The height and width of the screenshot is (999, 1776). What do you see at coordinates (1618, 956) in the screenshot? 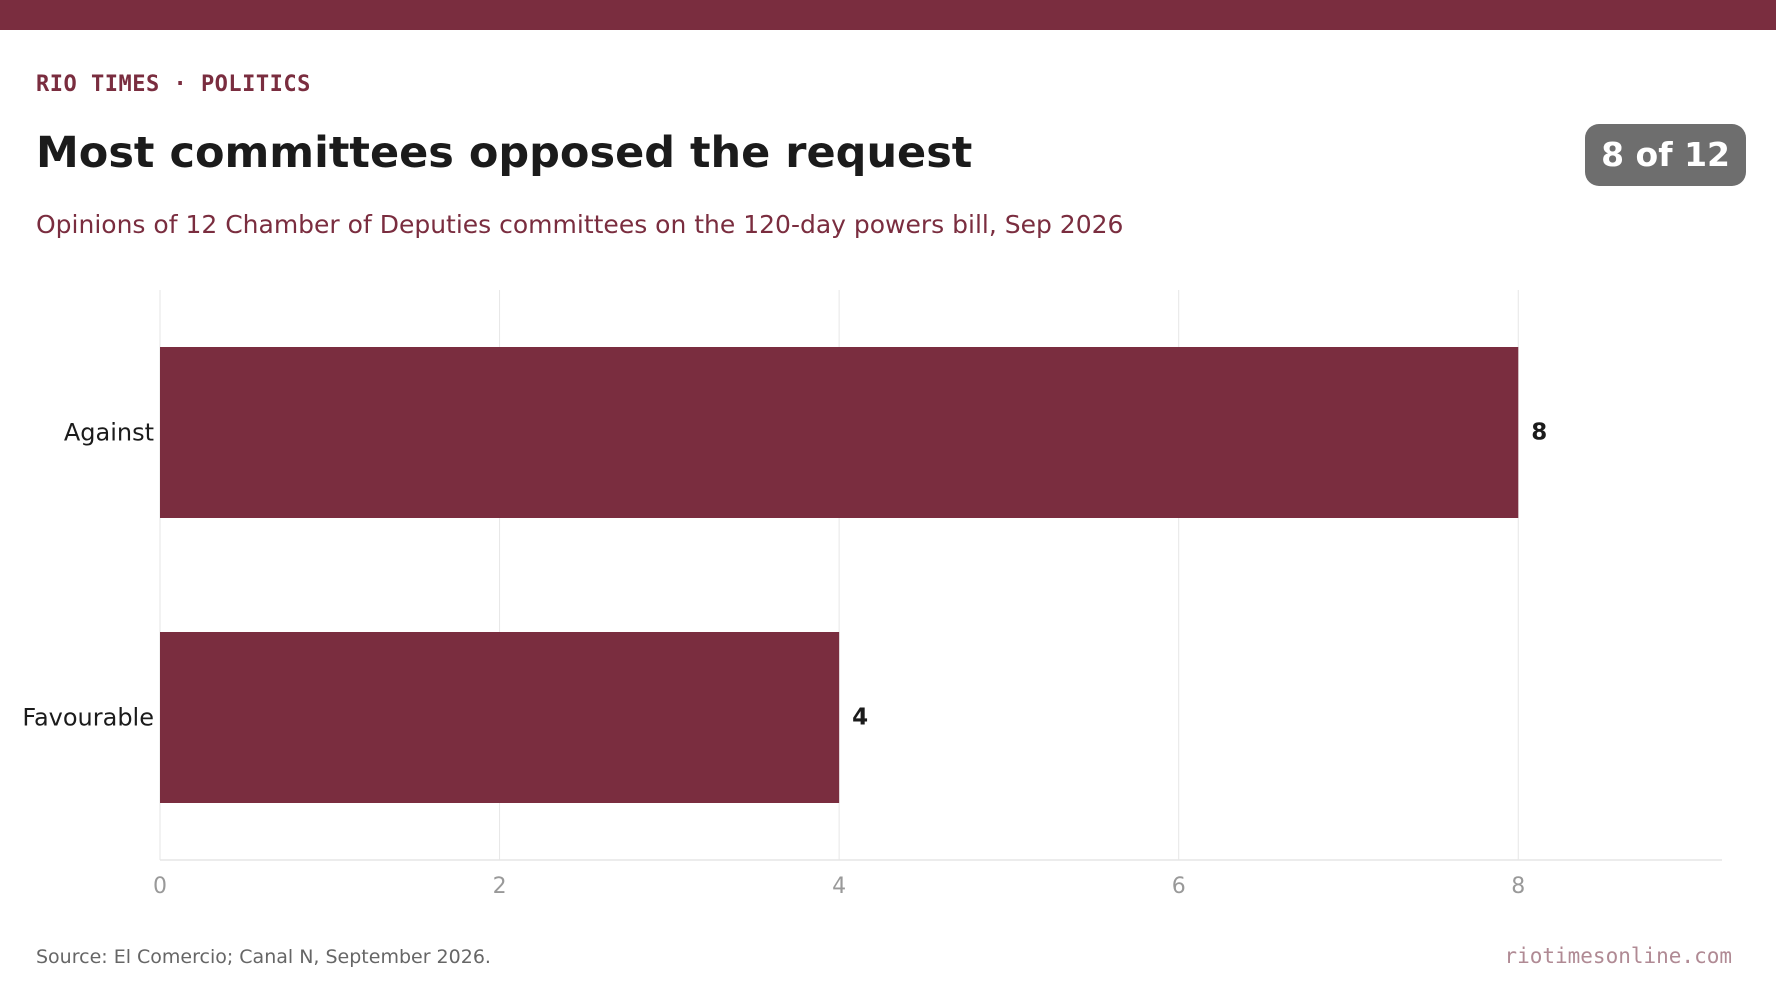
I see `site-link: riotimesonline.com` at bounding box center [1618, 956].